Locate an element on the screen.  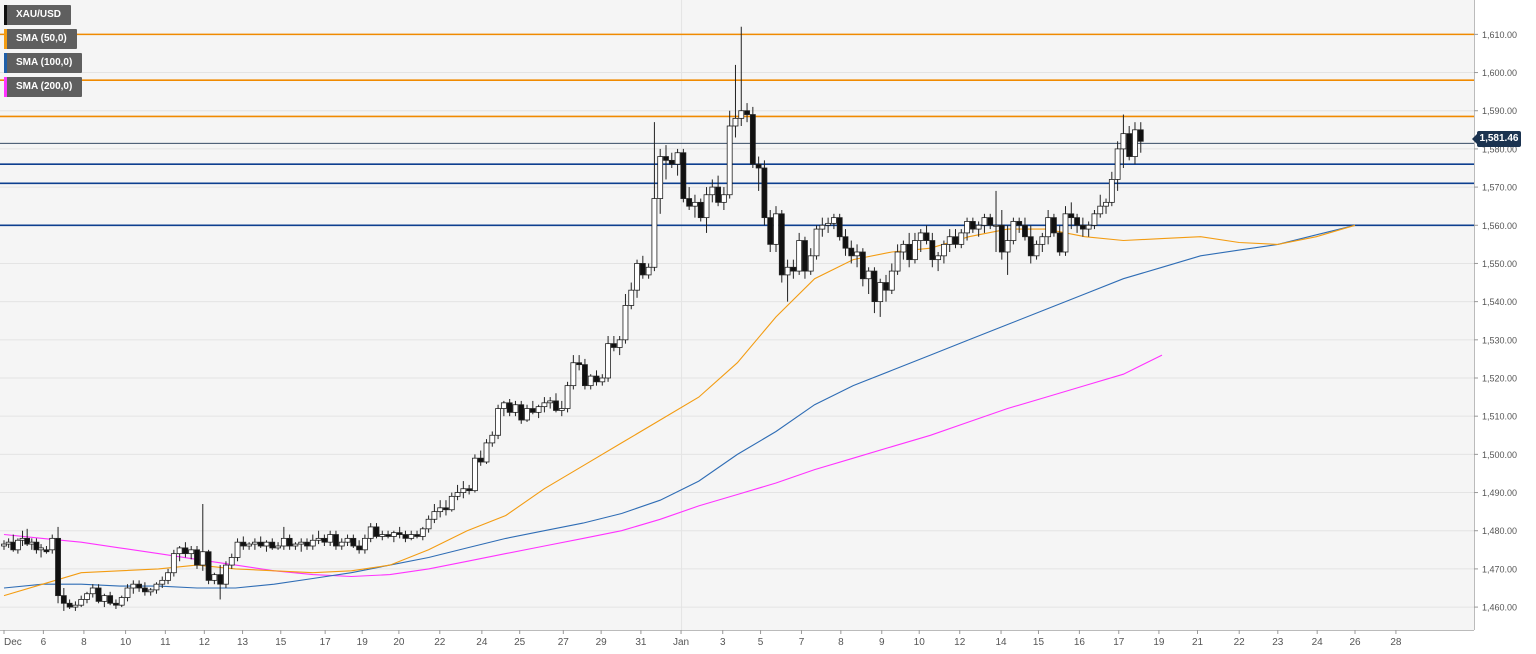
x-tick-label: 20 is located at coordinates (399, 642).